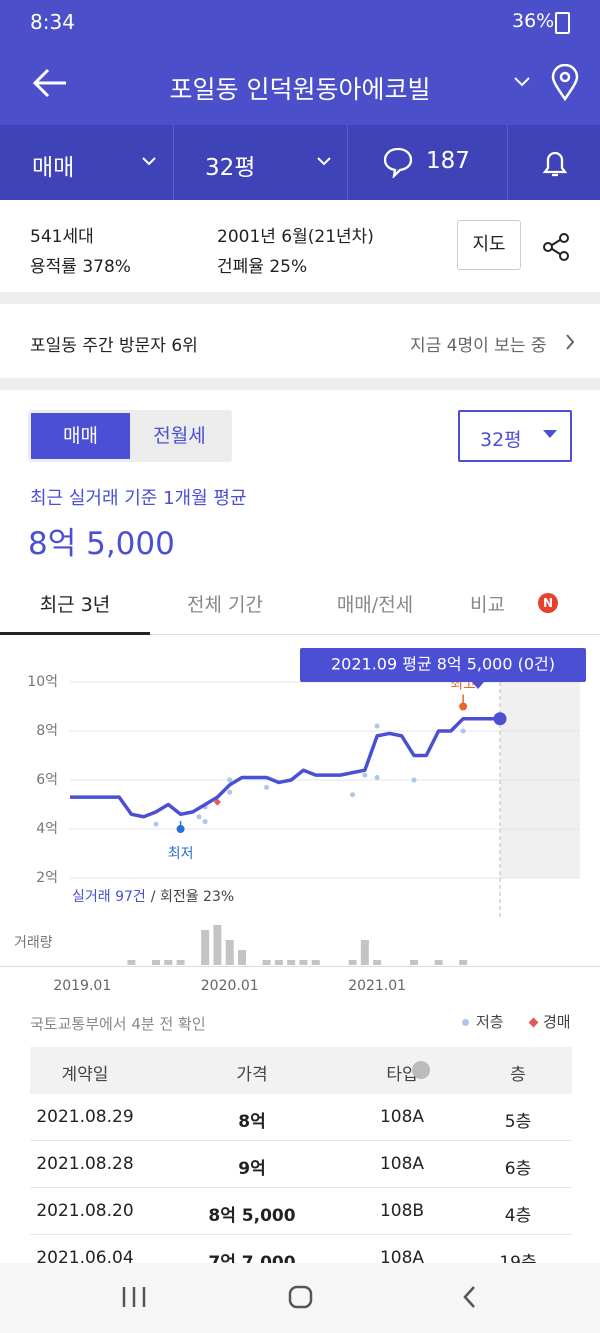 This screenshot has width=600, height=1333. I want to click on battery: 36%, so click(533, 21).